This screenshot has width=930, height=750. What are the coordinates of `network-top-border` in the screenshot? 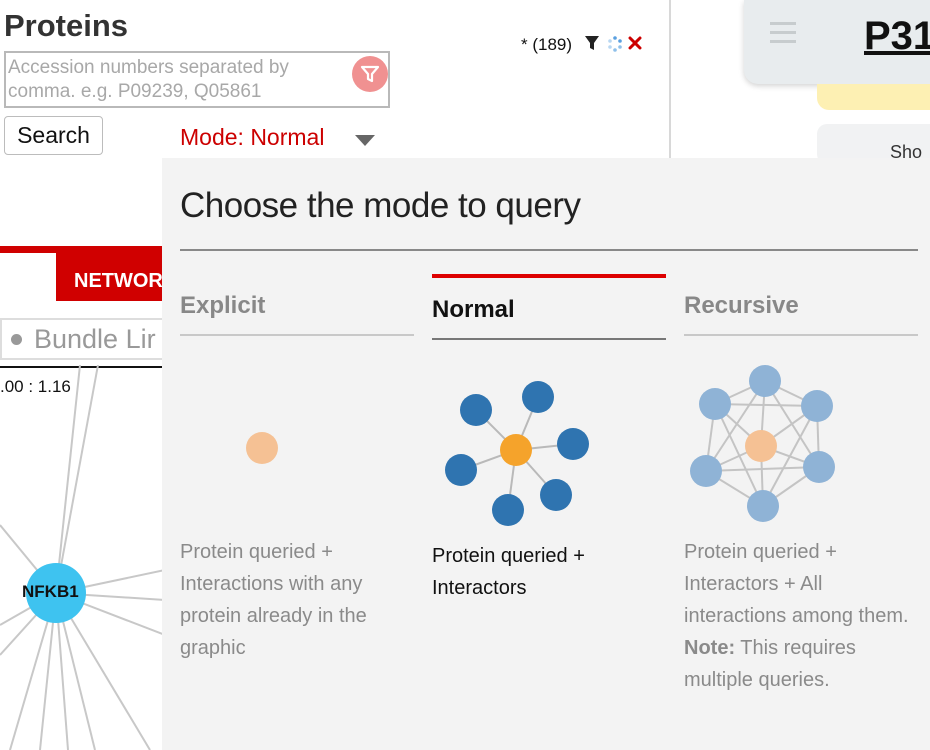 It's located at (82, 367).